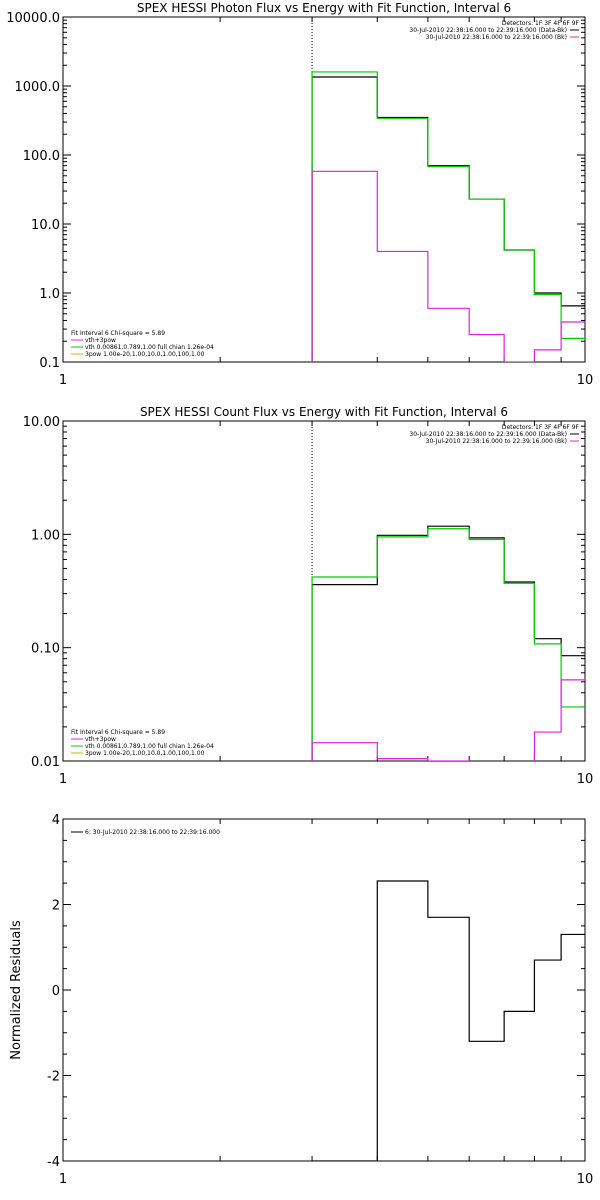 This screenshot has width=600, height=1200. What do you see at coordinates (49, 294) in the screenshot?
I see `y-tick-label: 1.0` at bounding box center [49, 294].